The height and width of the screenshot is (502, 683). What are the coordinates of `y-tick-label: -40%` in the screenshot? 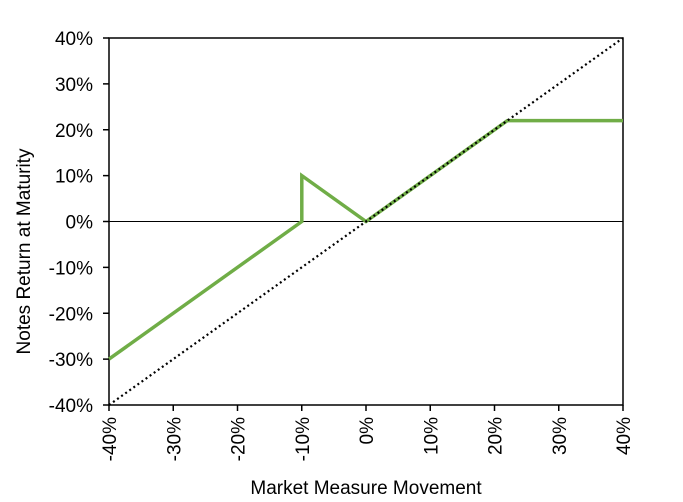 It's located at (71, 406).